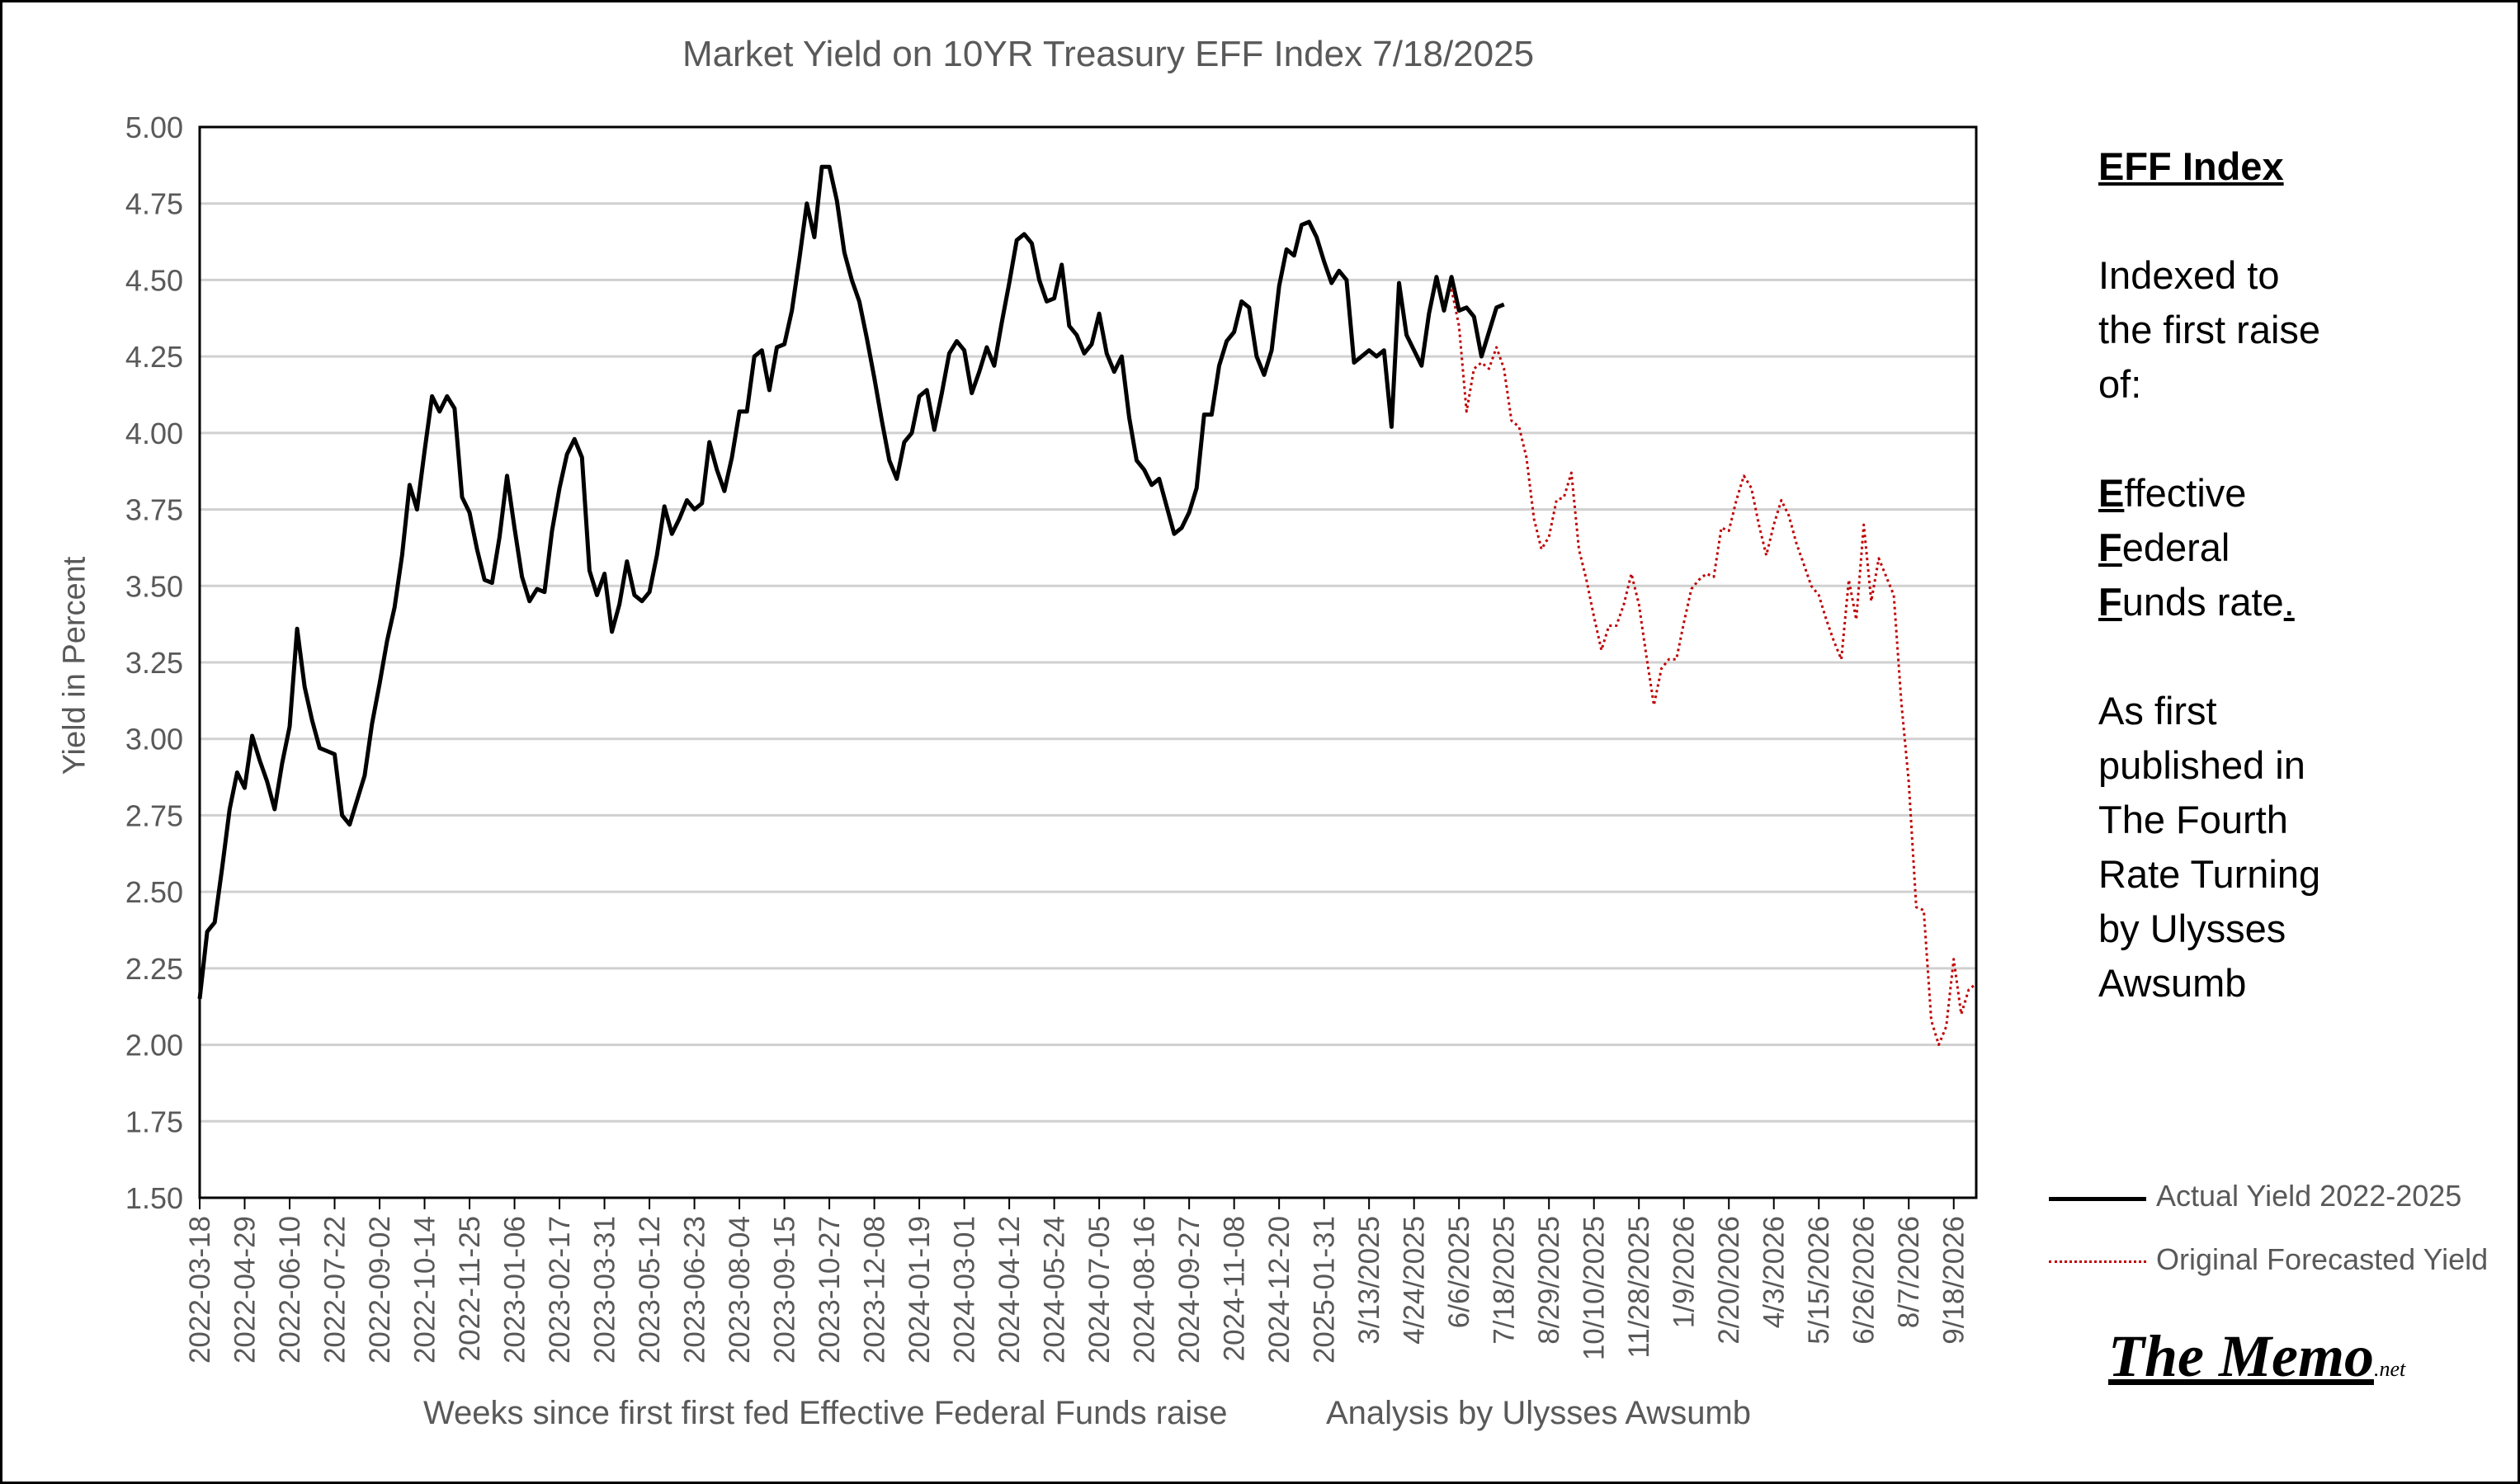 The image size is (2520, 1484). What do you see at coordinates (2209, 329) in the screenshot?
I see `note-line: the first raise` at bounding box center [2209, 329].